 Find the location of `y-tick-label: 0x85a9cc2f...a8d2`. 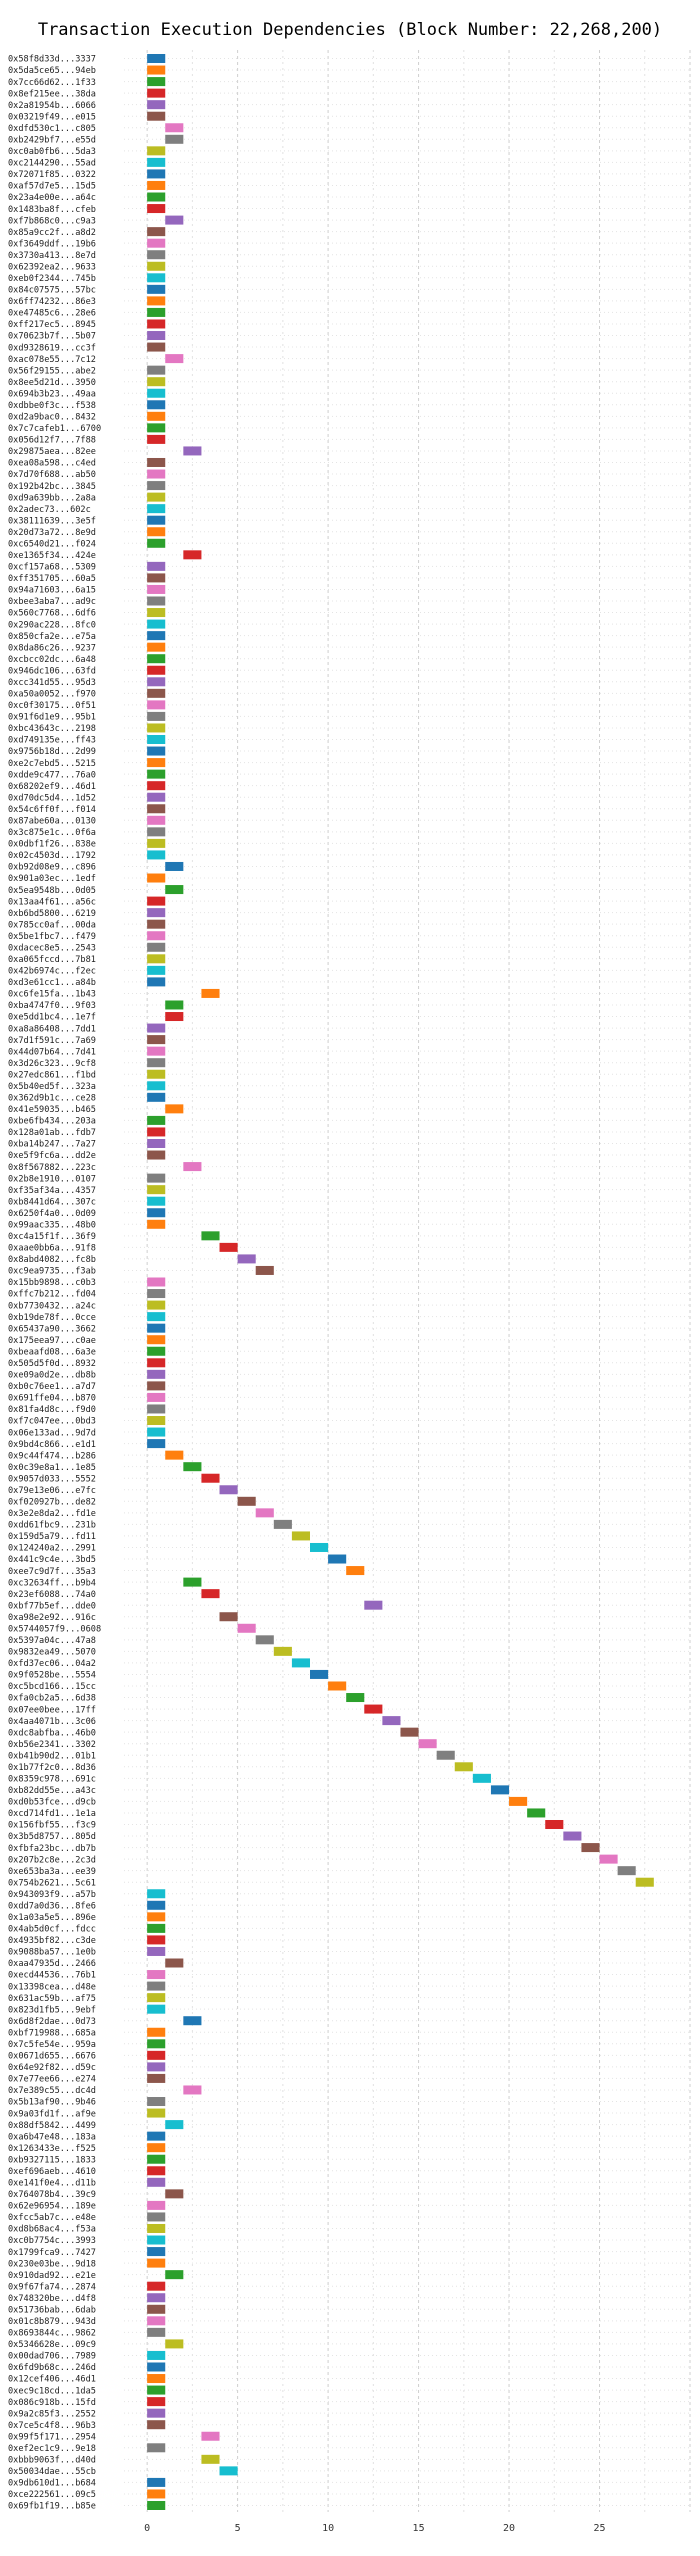

y-tick-label: 0x85a9cc2f...a8d2 is located at coordinates (52, 233).